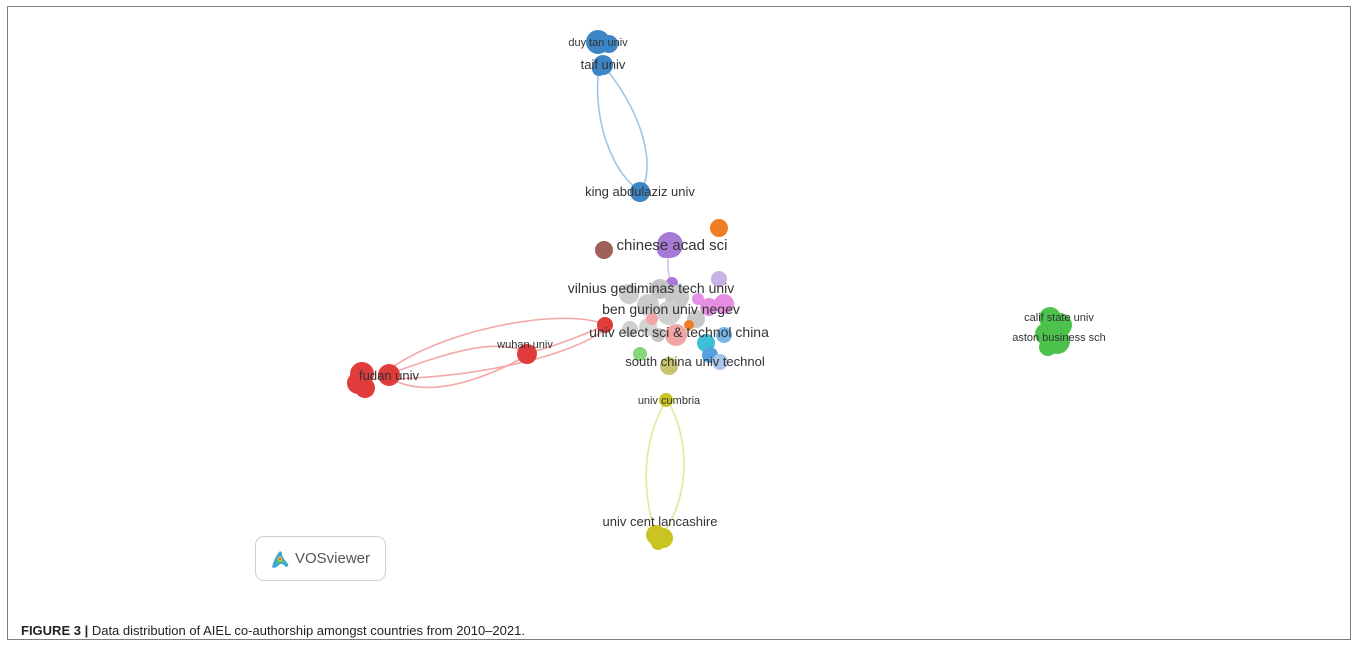  Describe the element at coordinates (695, 361) in the screenshot. I see `label-south-china-univ-technol: south china univ technol` at that location.